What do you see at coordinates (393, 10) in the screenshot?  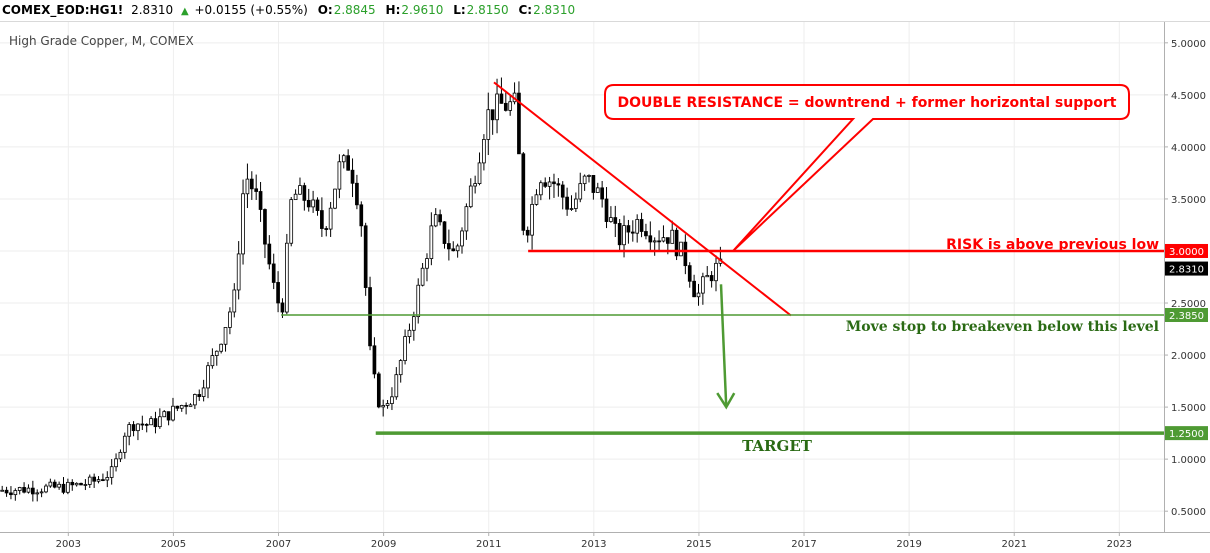 I see `high-label: H:` at bounding box center [393, 10].